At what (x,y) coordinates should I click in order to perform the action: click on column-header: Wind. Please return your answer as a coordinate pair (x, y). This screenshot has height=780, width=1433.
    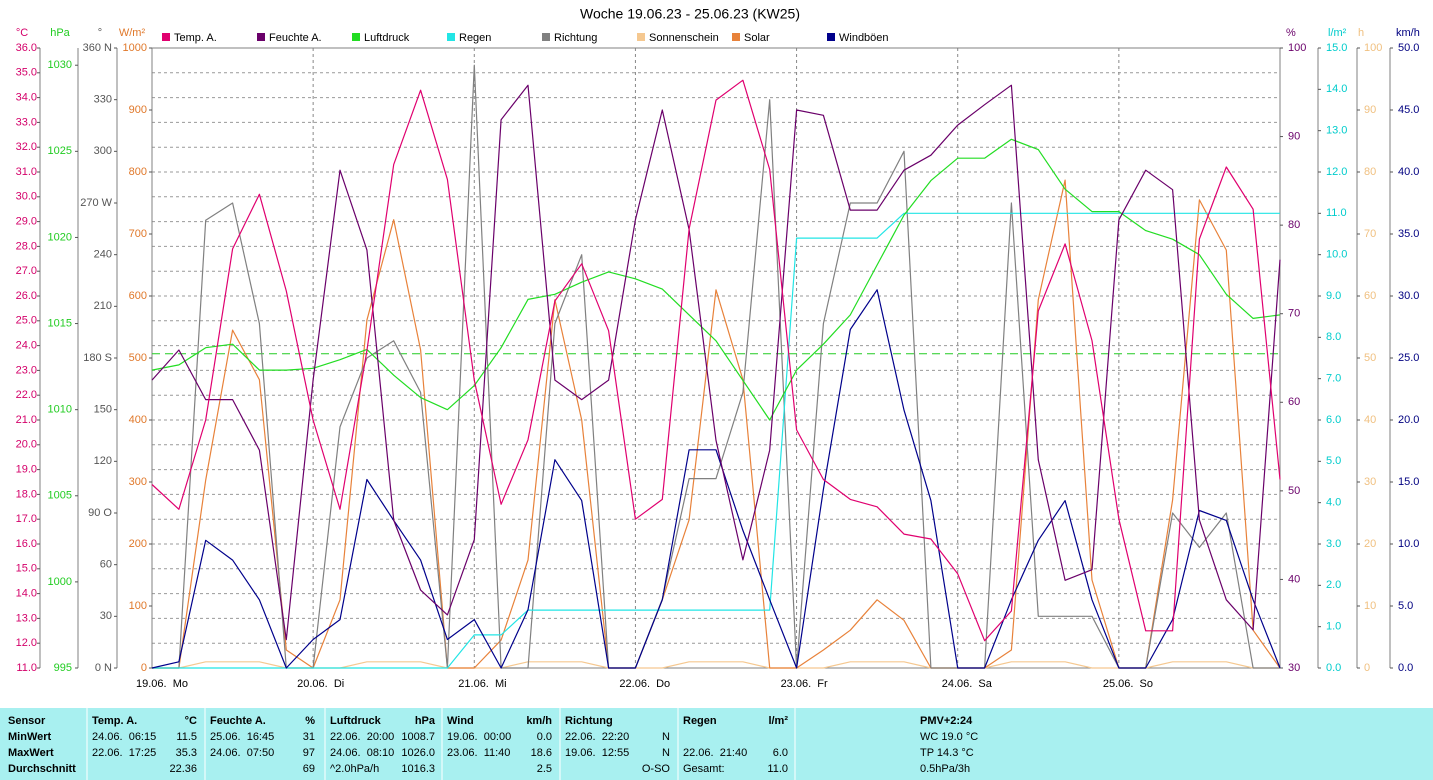
    Looking at the image, I should click on (460, 721).